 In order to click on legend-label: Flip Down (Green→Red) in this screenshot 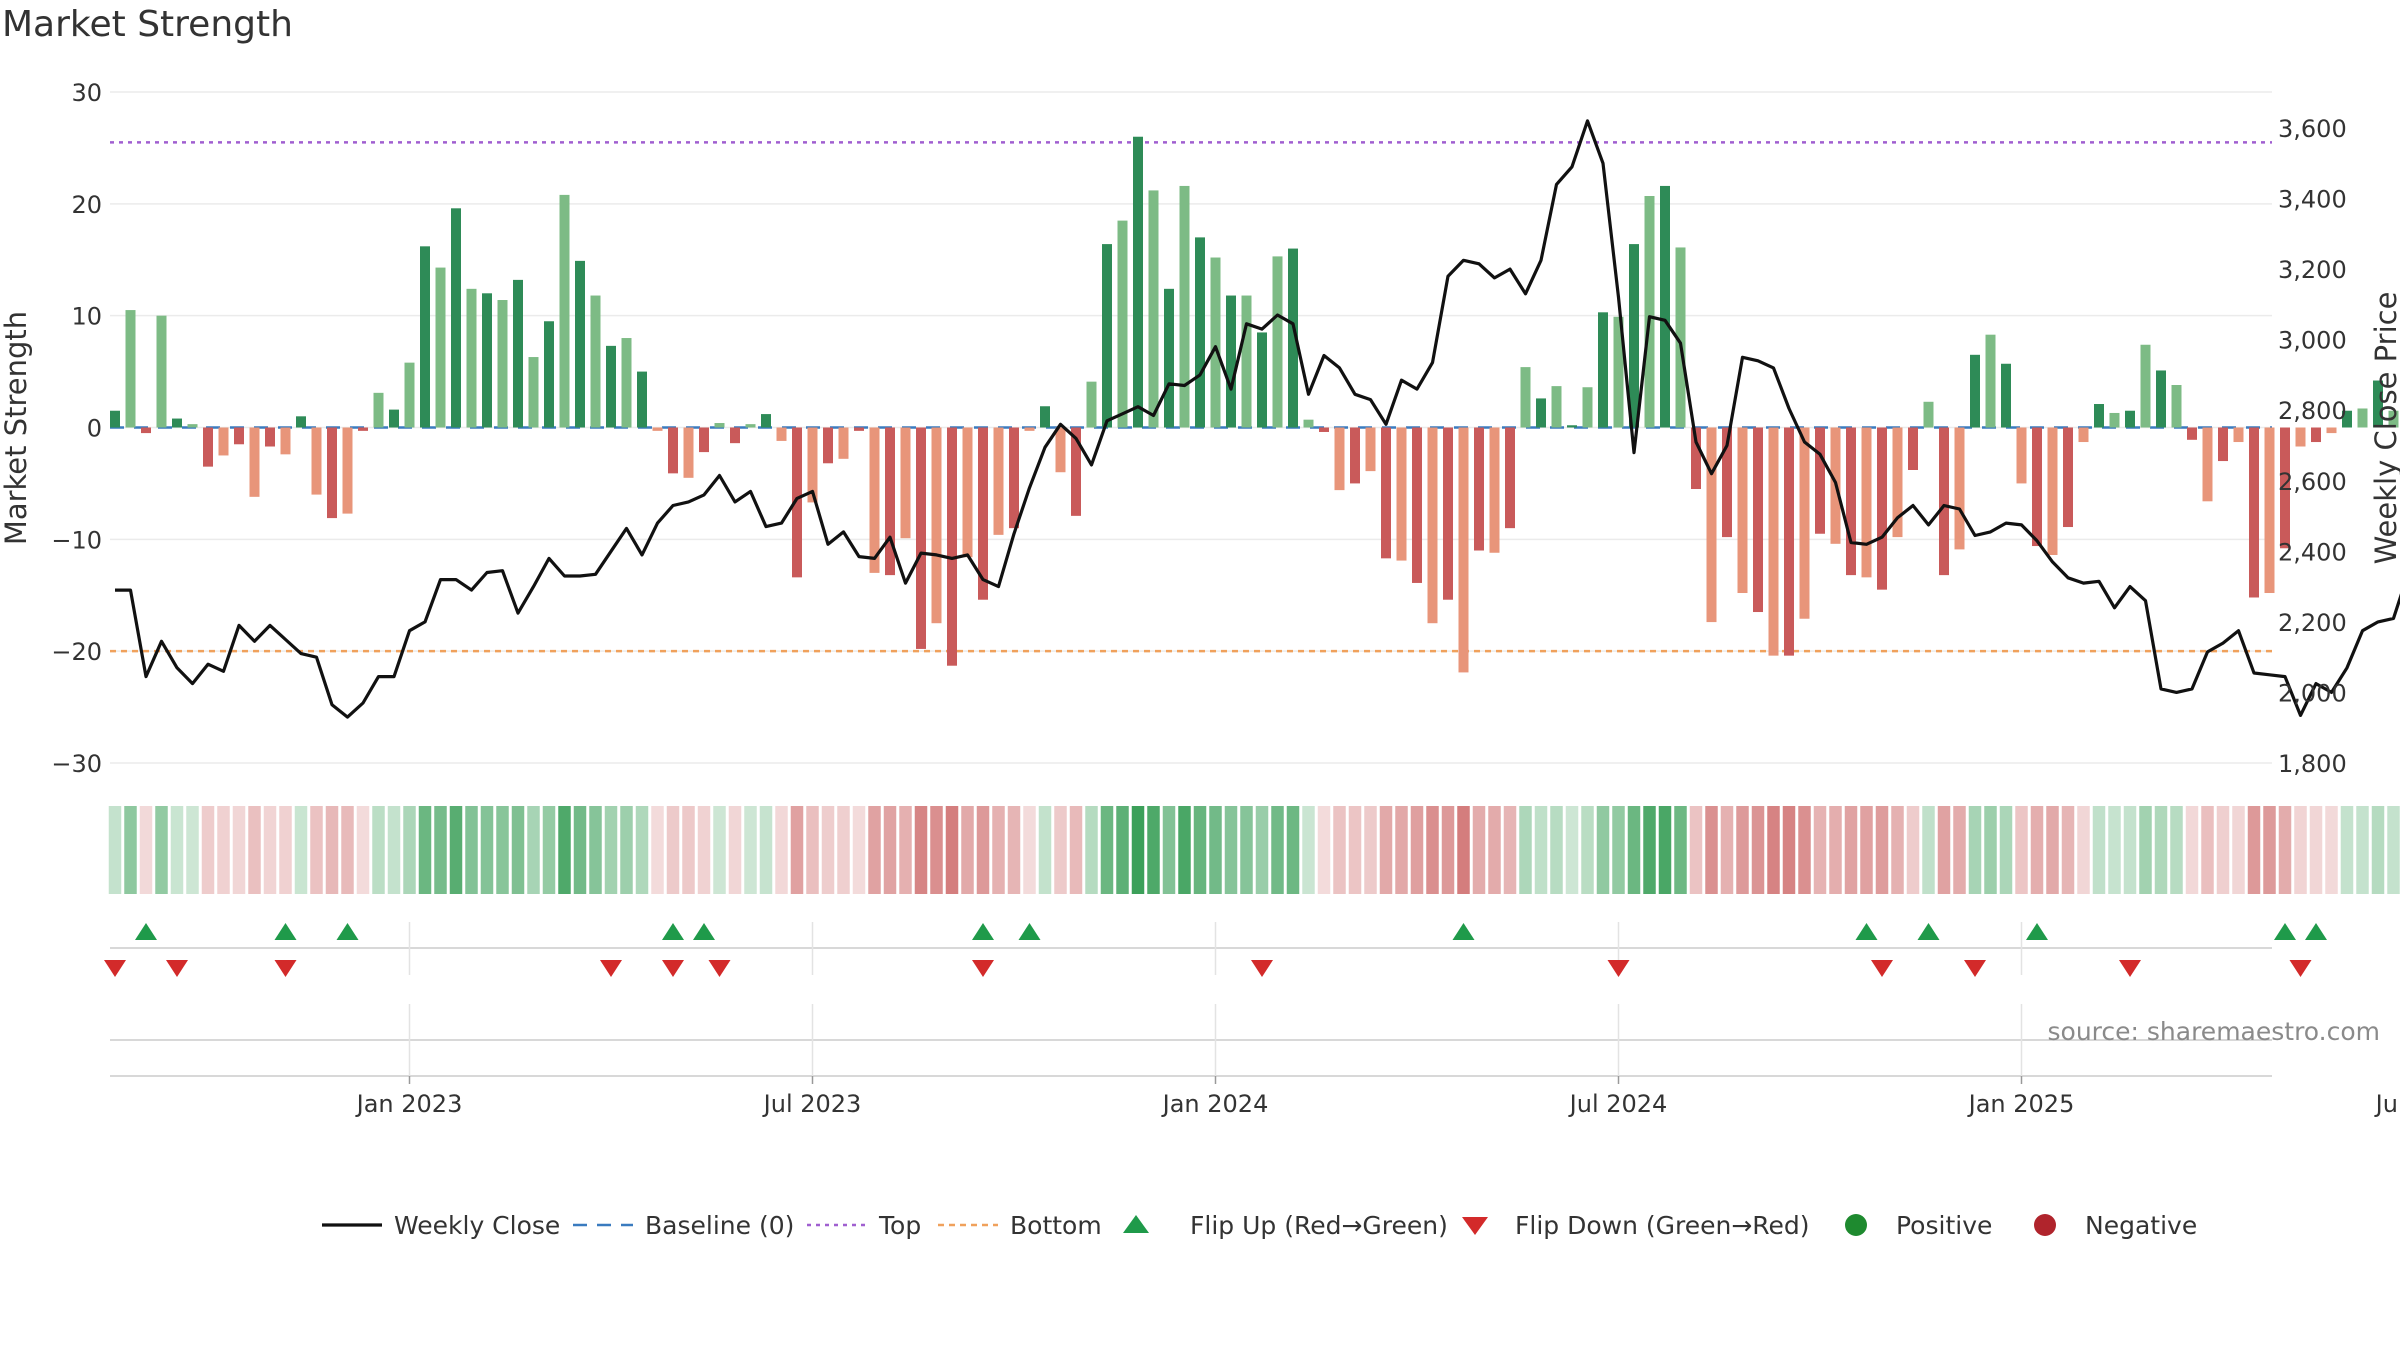, I will do `click(1662, 1225)`.